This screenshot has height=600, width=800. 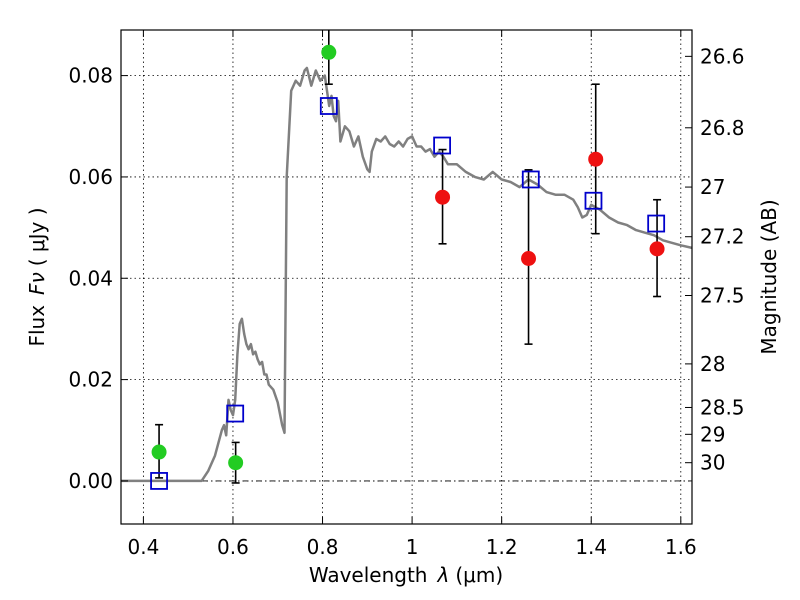 I want to click on x-tick-label: 1.6, so click(x=681, y=547).